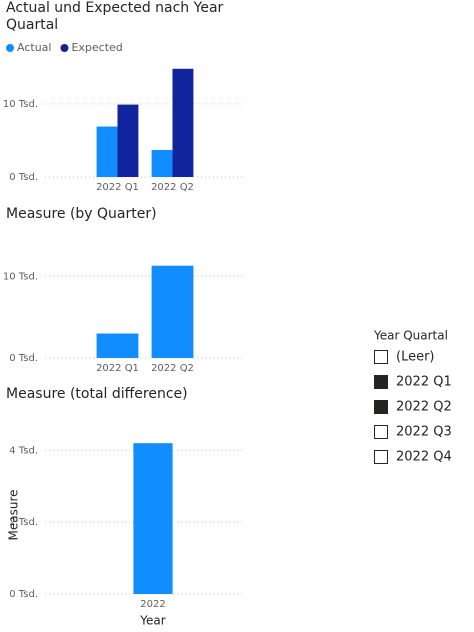 The height and width of the screenshot is (632, 474). Describe the element at coordinates (424, 432) in the screenshot. I see `slicer-item: 2022 Q3` at that location.